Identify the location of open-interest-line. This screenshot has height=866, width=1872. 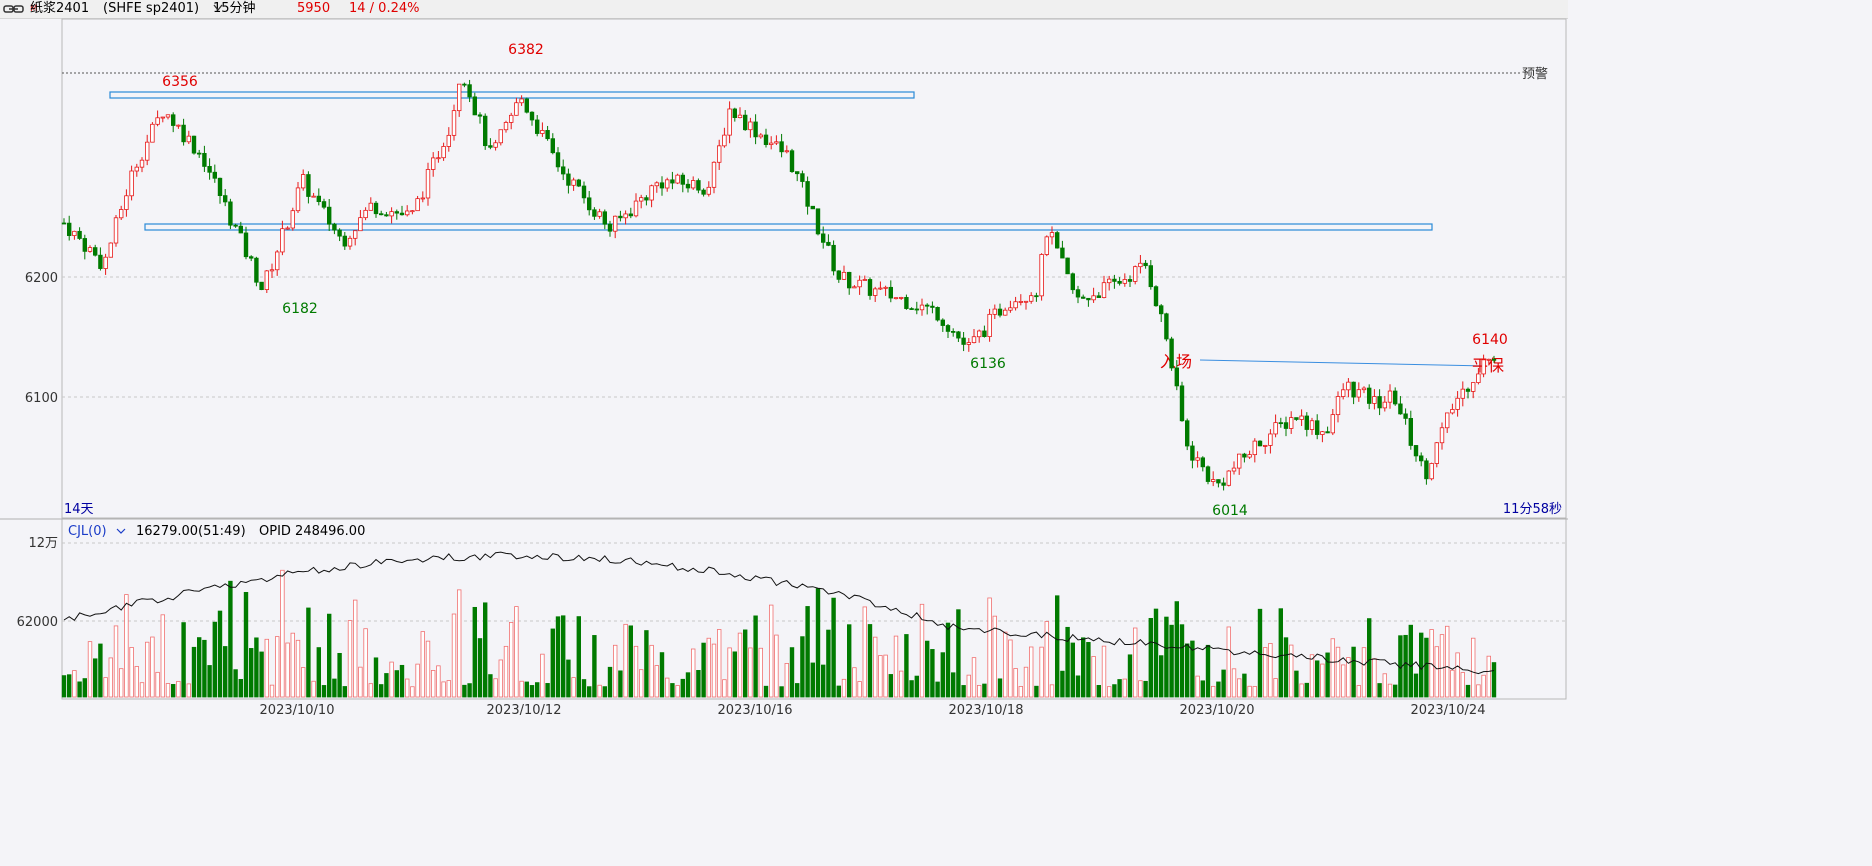
(779, 613).